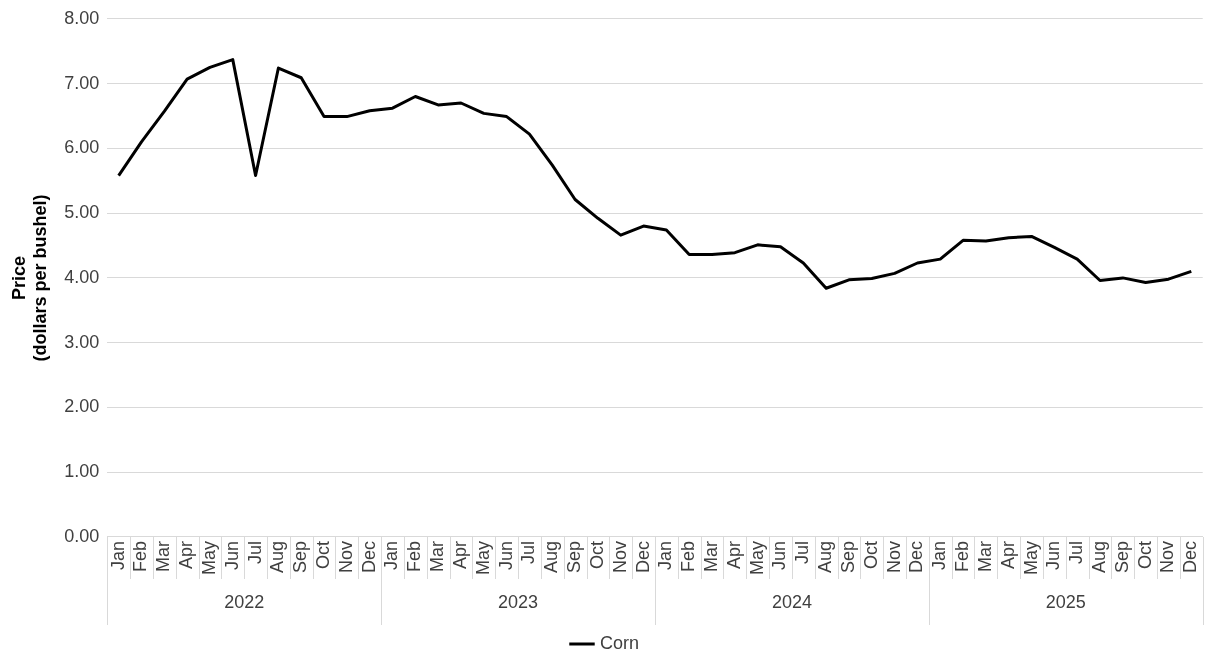  Describe the element at coordinates (518, 601) in the screenshot. I see `text: 2023` at that location.